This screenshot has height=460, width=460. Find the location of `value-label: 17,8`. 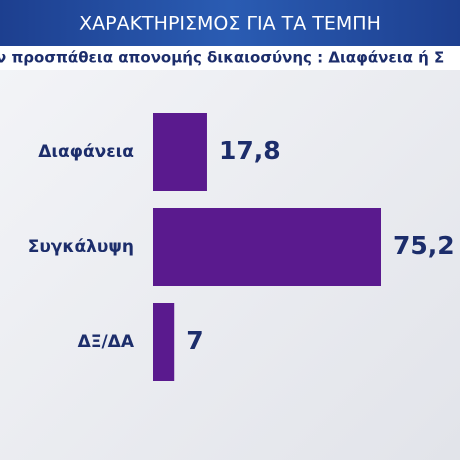

value-label: 17,8 is located at coordinates (250, 150).